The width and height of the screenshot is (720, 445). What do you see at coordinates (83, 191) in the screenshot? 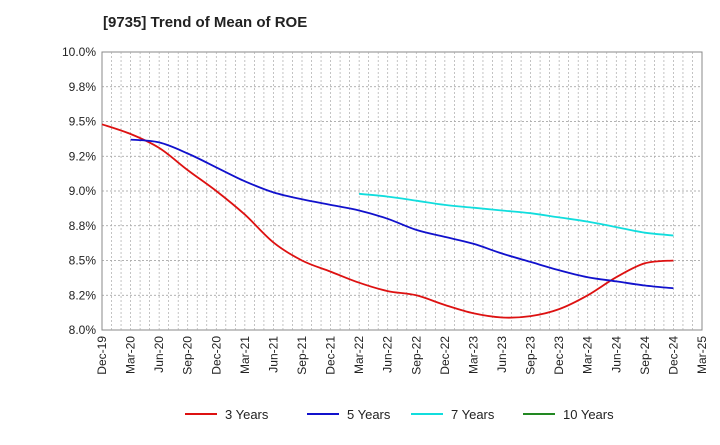
I see `y-tick-label: 9.0%` at bounding box center [83, 191].